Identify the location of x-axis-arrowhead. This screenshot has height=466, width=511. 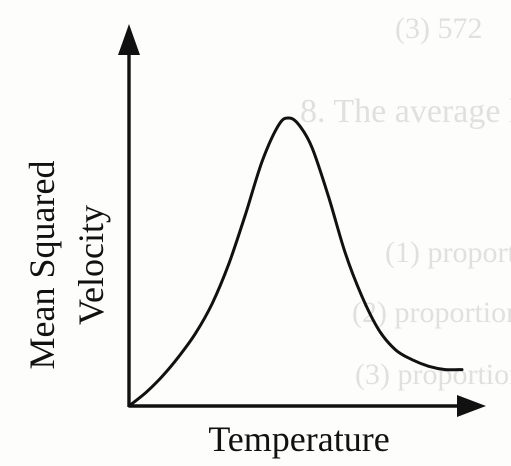
(471, 406).